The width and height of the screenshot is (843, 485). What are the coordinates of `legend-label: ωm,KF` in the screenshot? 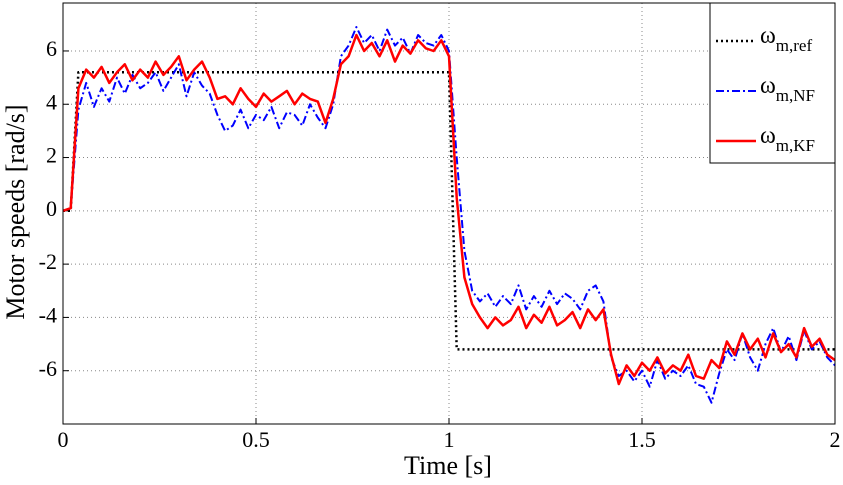 It's located at (787, 139).